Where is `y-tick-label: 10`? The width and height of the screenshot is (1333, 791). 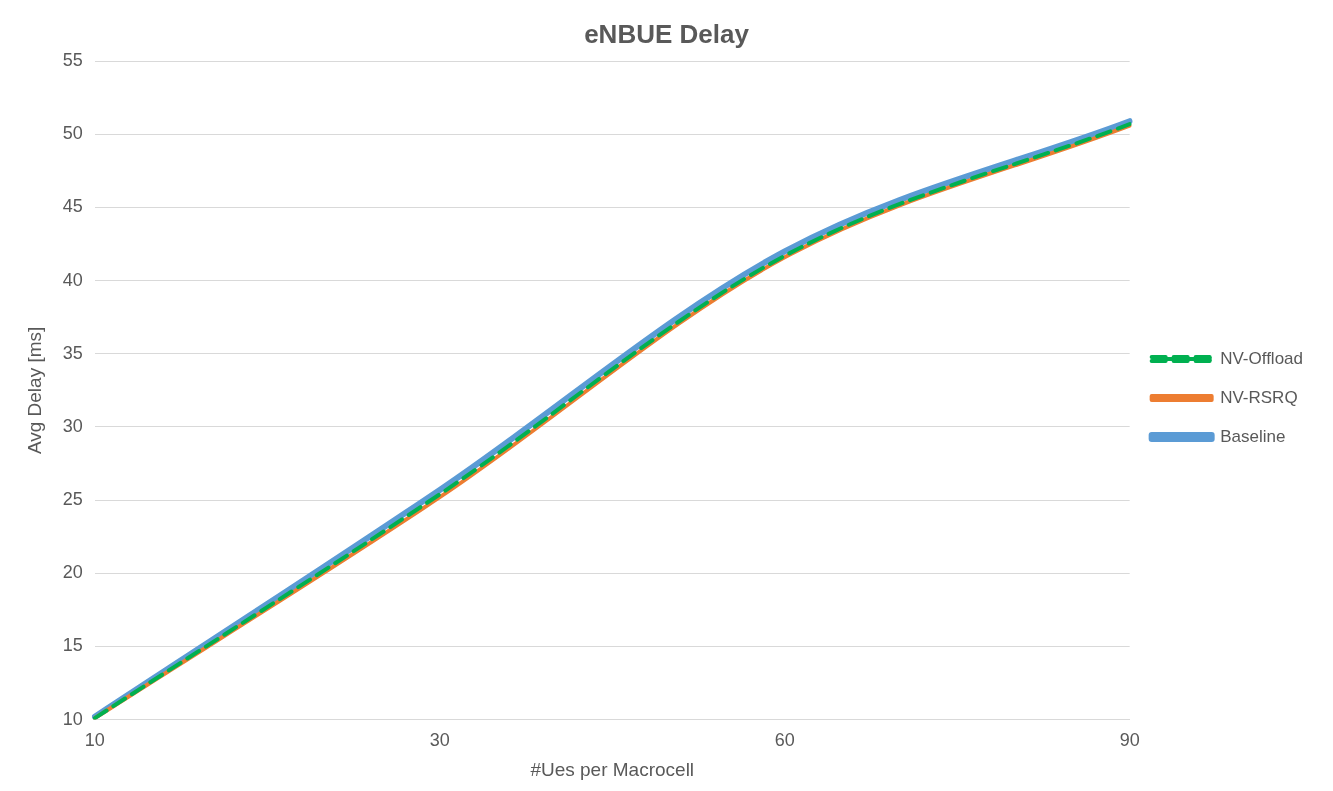 y-tick-label: 10 is located at coordinates (72, 718).